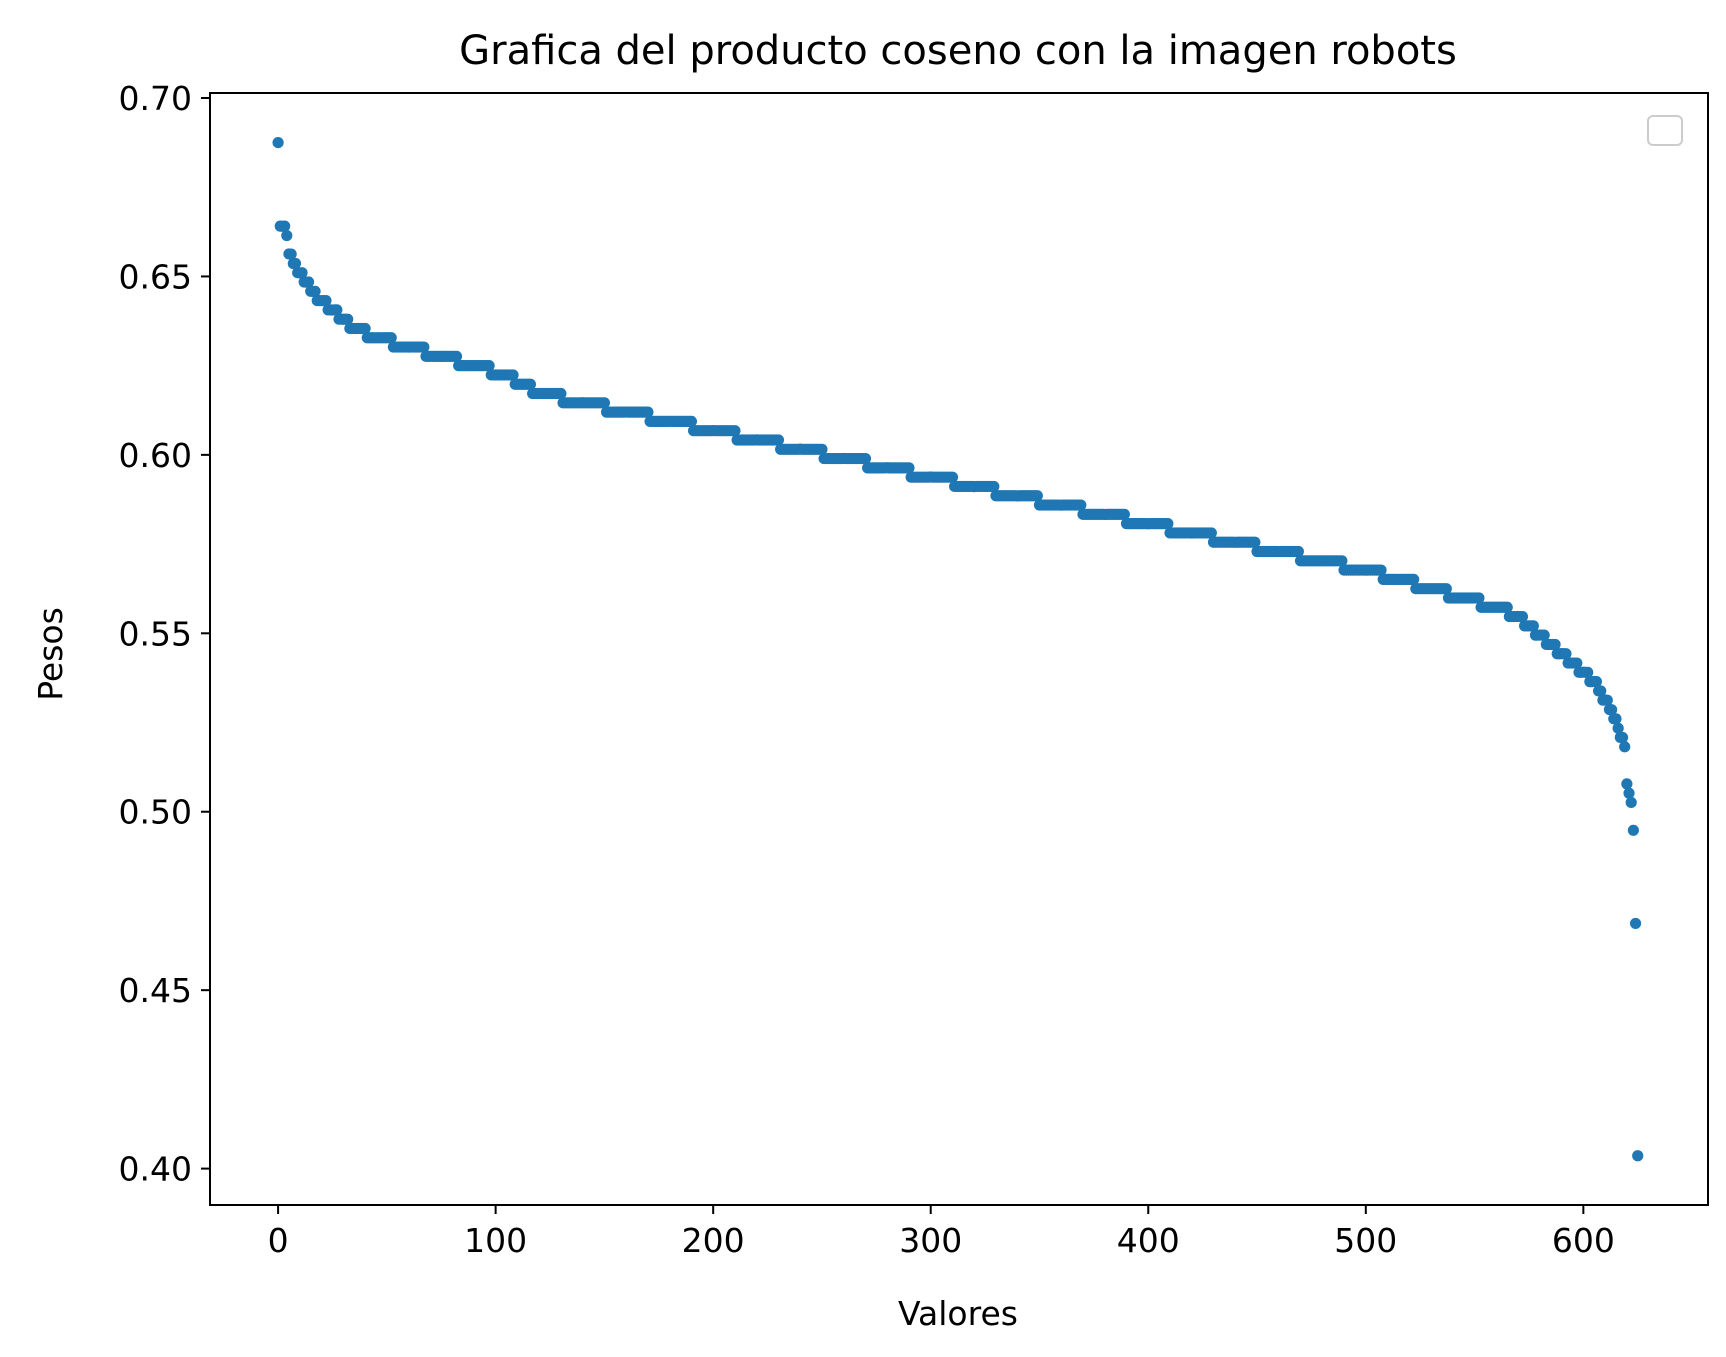  I want to click on y-tick-label: 0.65, so click(155, 276).